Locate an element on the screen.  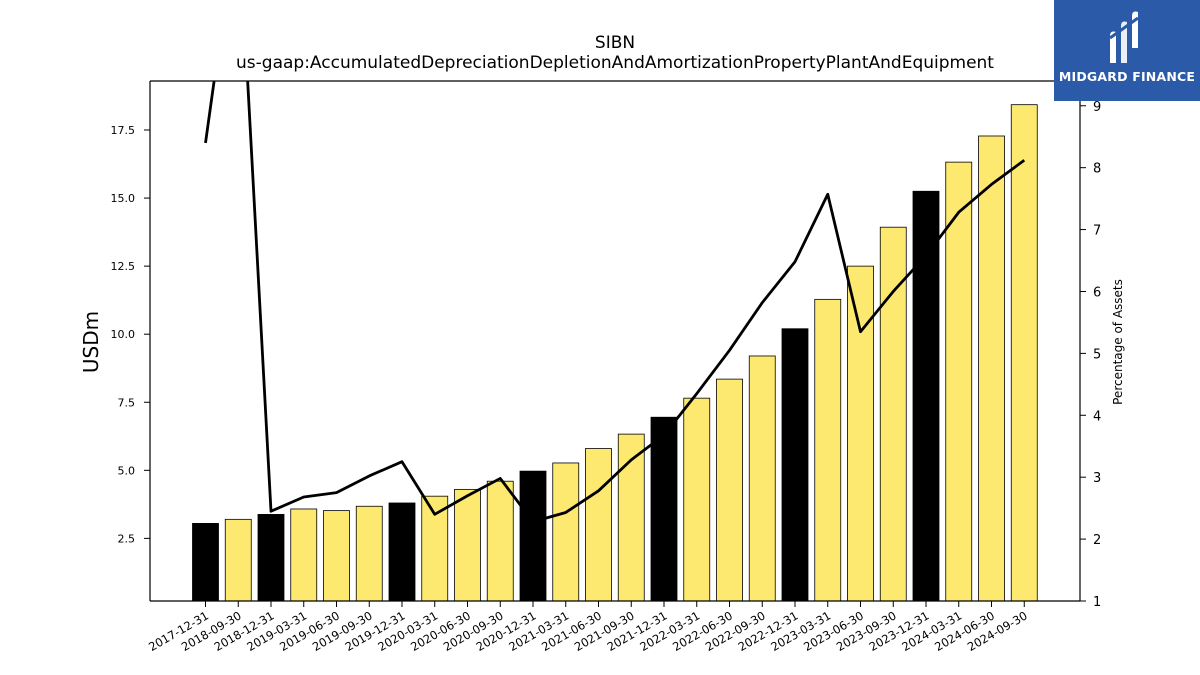
y2-tick-label: 9 is located at coordinates (1097, 107).